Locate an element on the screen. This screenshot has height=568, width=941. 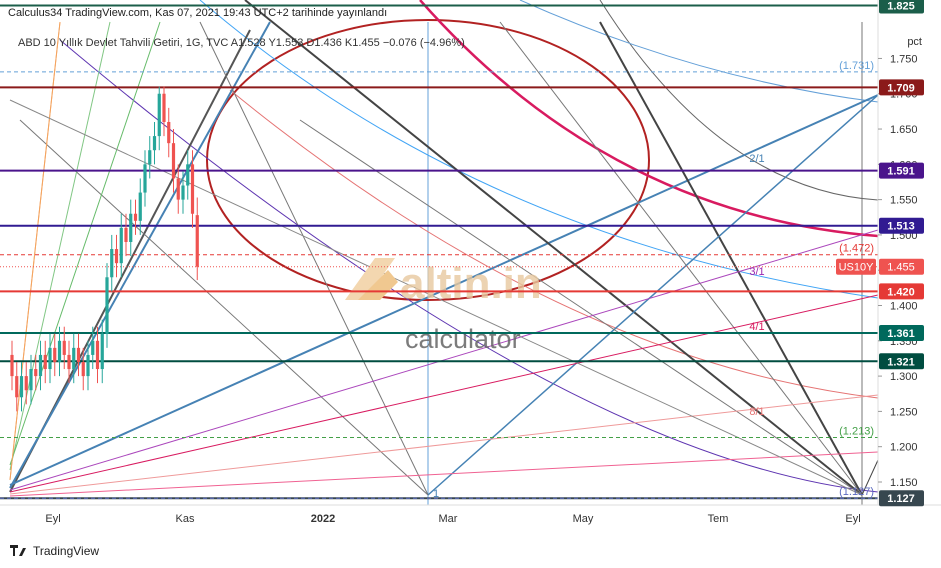
name-badge is located at coordinates (856, 266).